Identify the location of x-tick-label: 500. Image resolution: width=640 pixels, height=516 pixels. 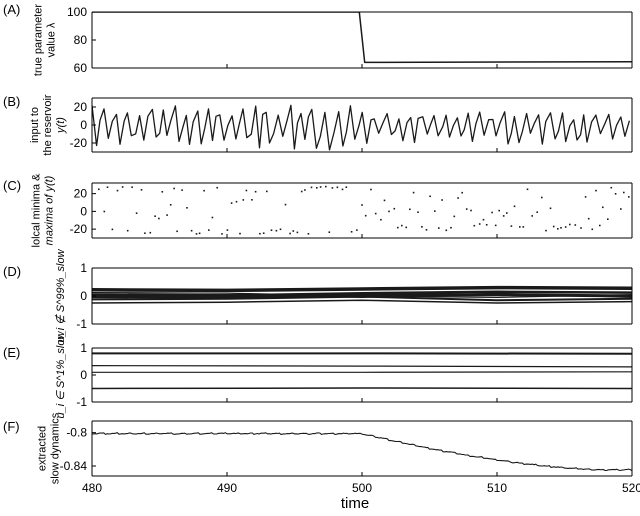
(362, 488).